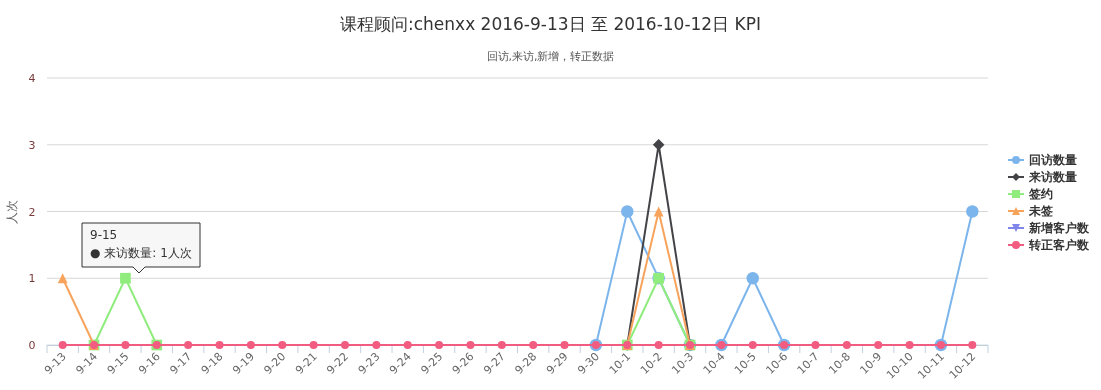 The image size is (1101, 390). Describe the element at coordinates (32, 145) in the screenshot. I see `y-tick-label: 3` at that location.